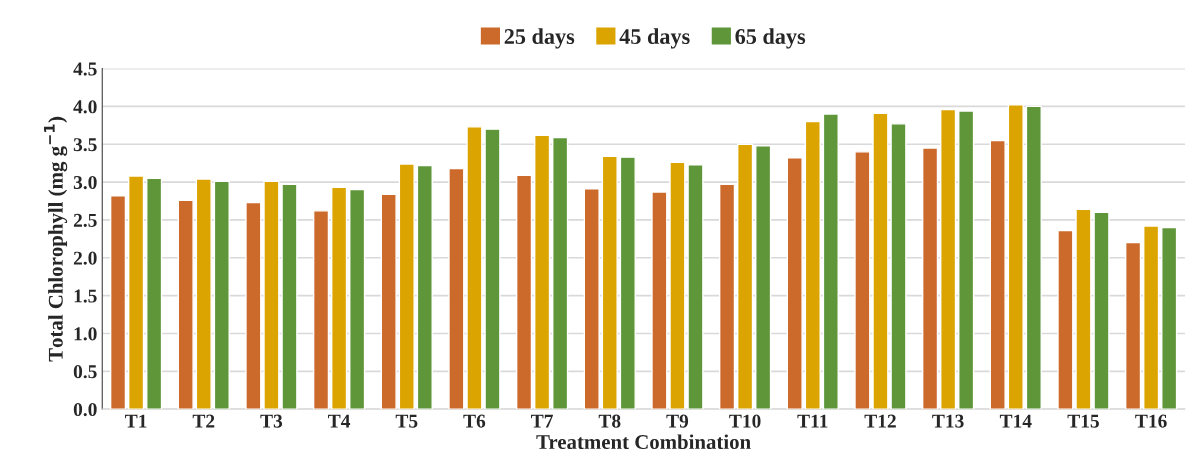 This screenshot has width=1203, height=473. What do you see at coordinates (609, 421) in the screenshot?
I see `x-tick-label: T8` at bounding box center [609, 421].